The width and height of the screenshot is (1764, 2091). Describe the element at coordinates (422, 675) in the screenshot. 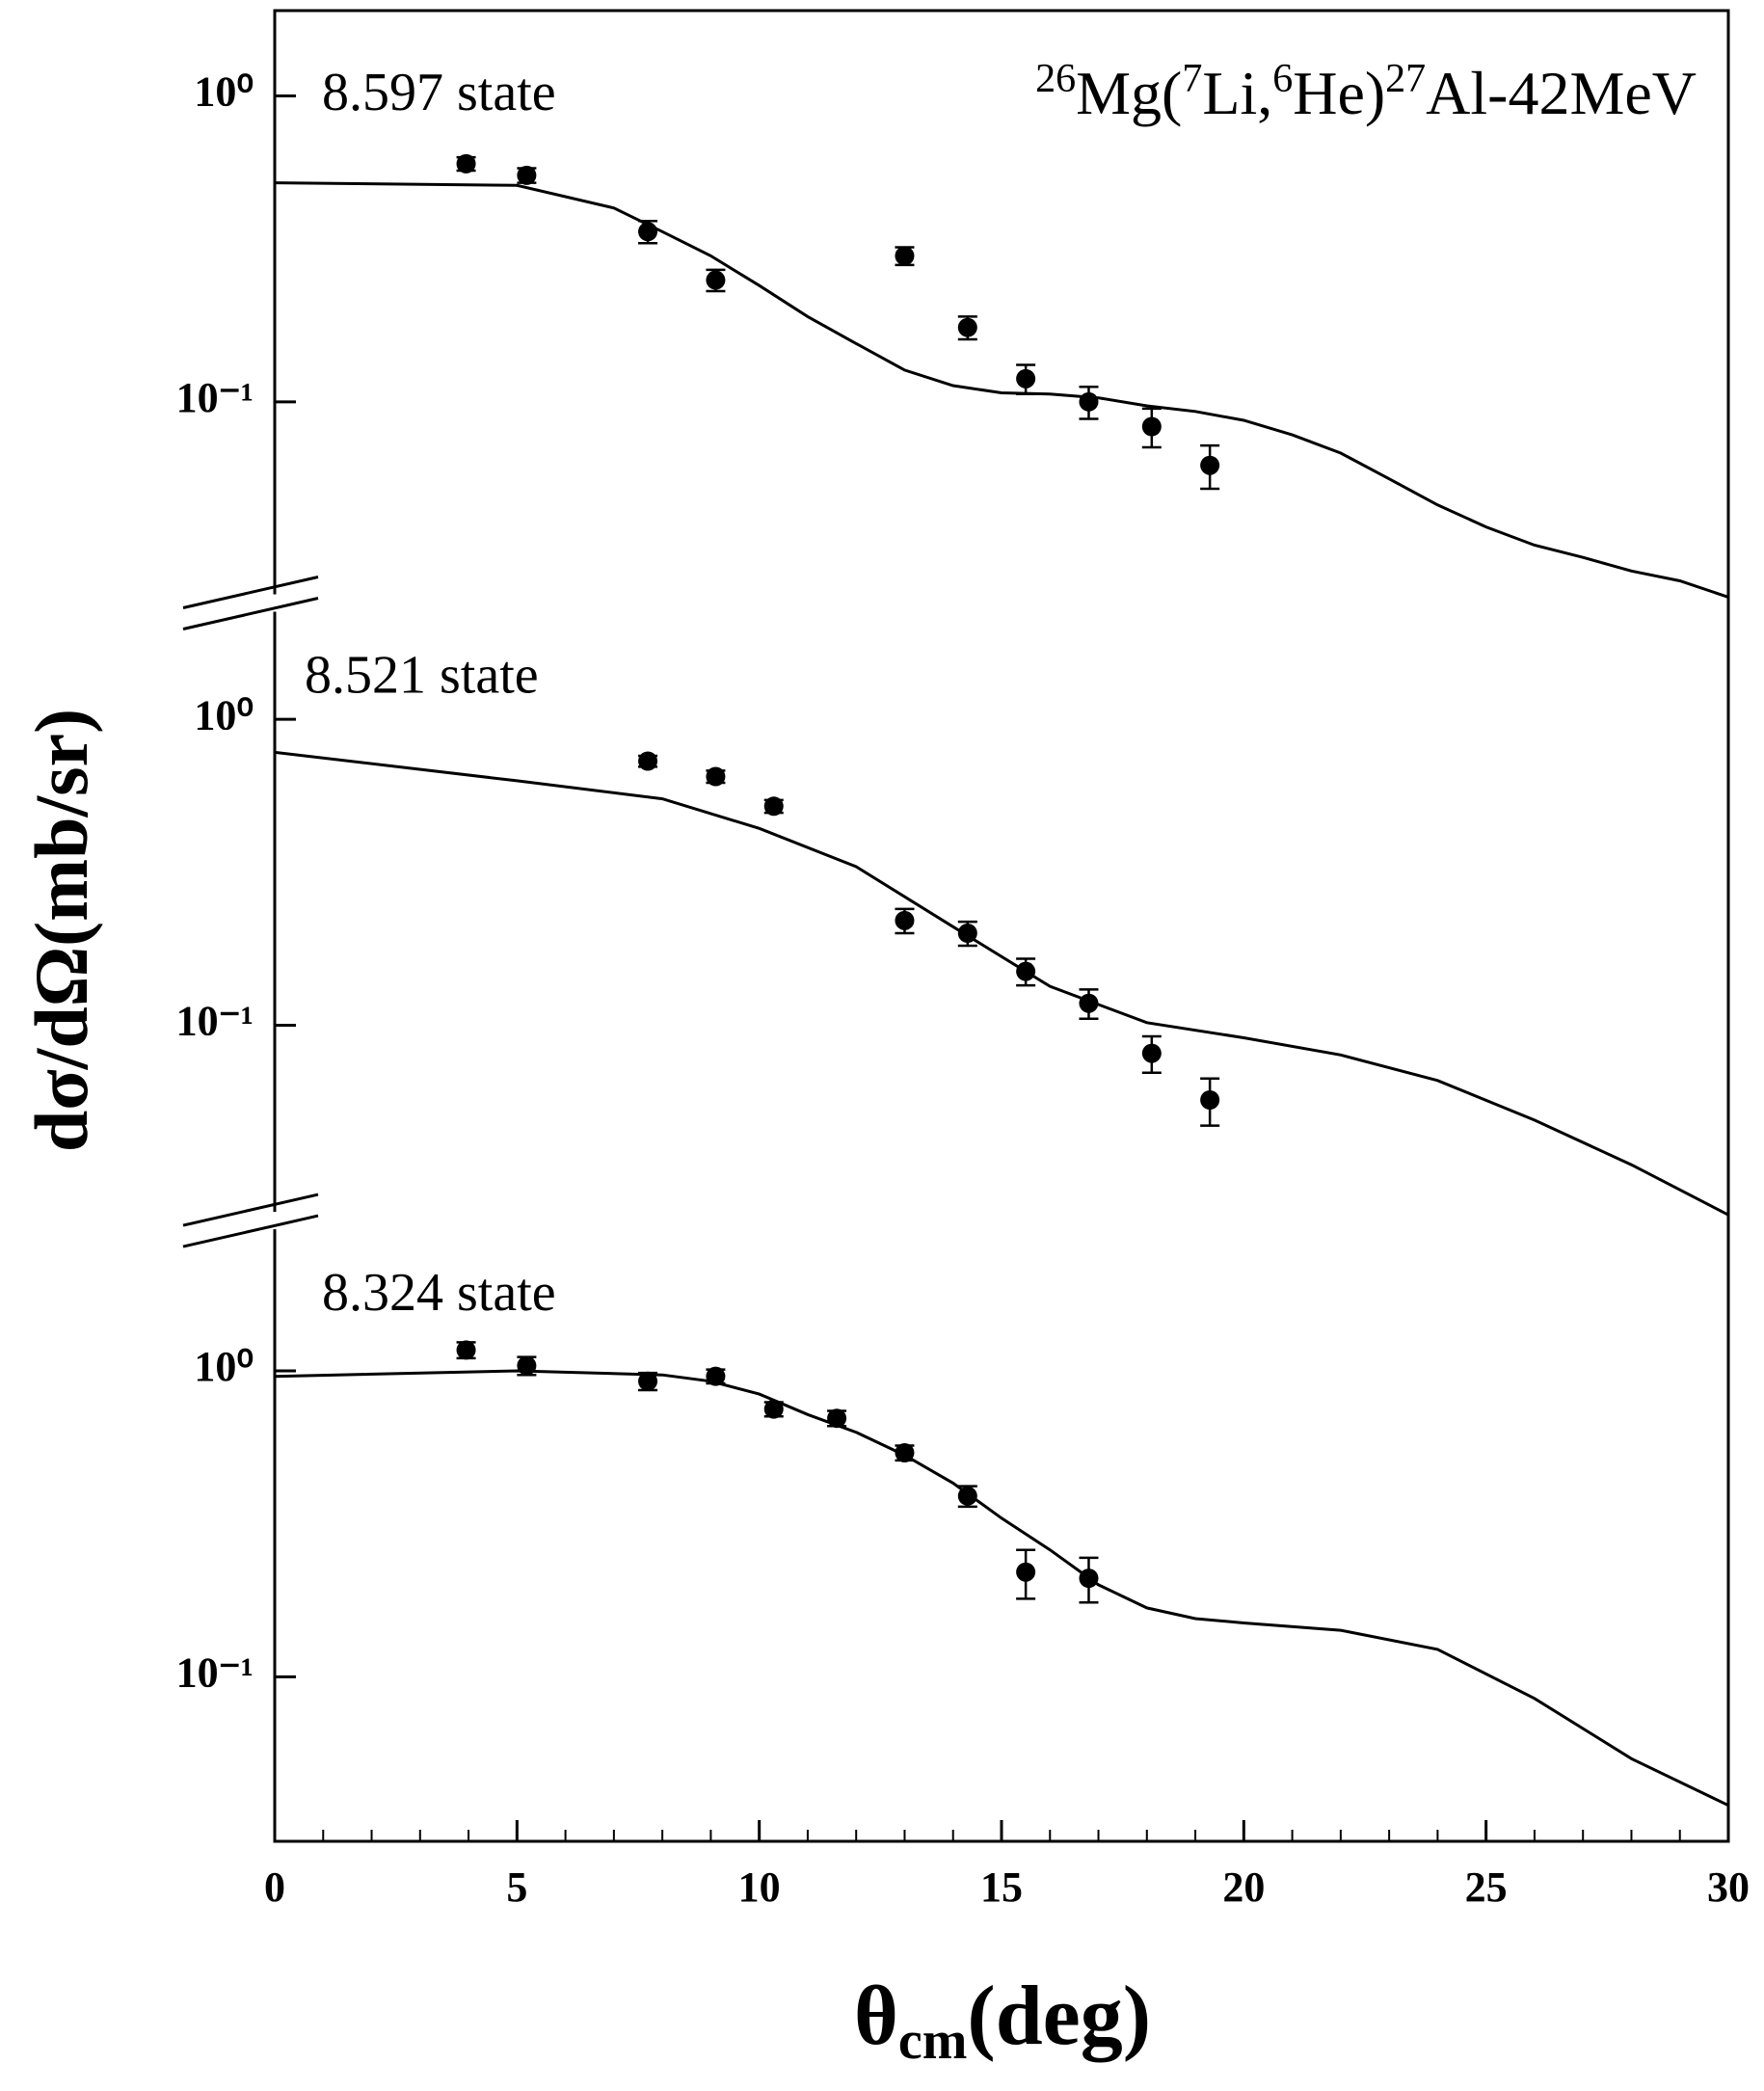

I see `state-label: 8.521 state` at that location.